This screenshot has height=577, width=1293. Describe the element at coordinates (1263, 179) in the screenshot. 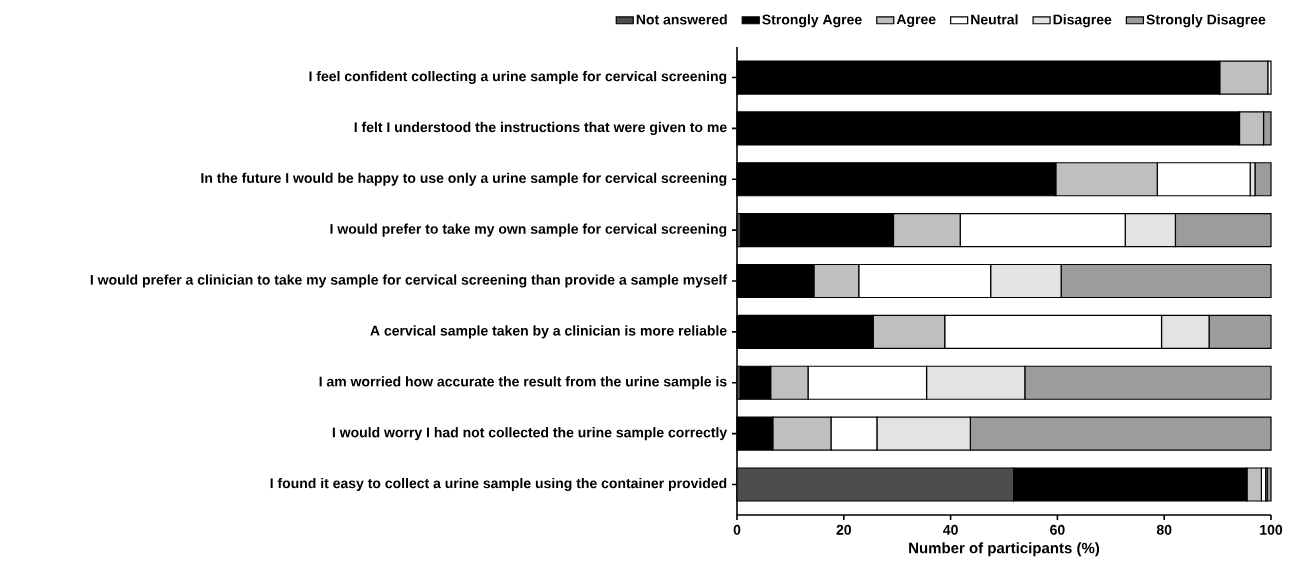

I see `bar` at that location.